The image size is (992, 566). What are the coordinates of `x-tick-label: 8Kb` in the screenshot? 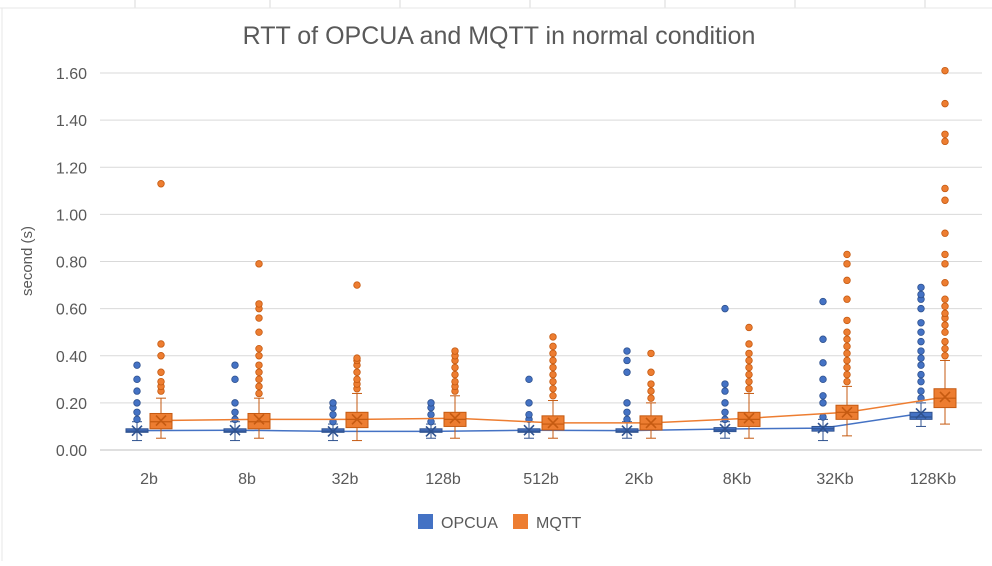 It's located at (737, 479).